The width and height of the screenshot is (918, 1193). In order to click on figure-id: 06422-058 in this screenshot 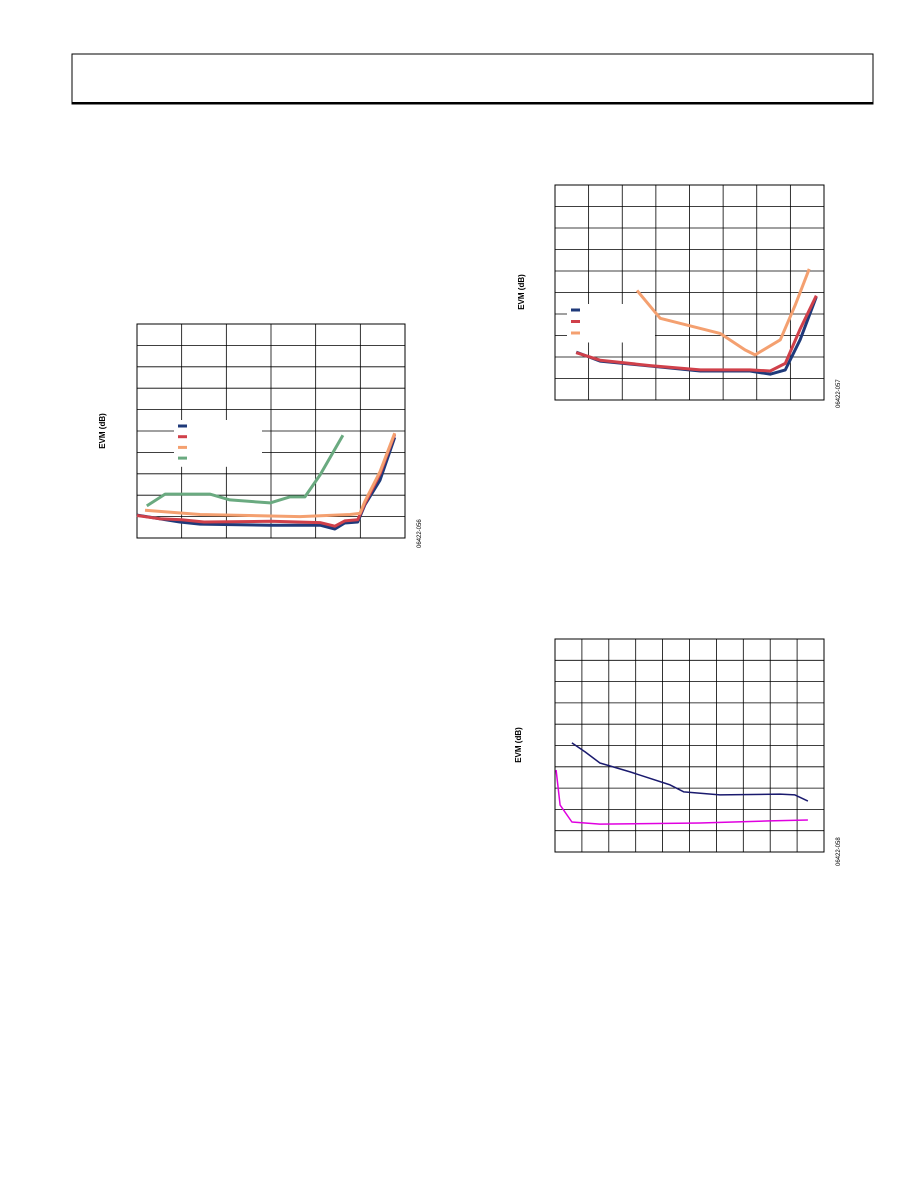, I will do `click(839, 851)`.